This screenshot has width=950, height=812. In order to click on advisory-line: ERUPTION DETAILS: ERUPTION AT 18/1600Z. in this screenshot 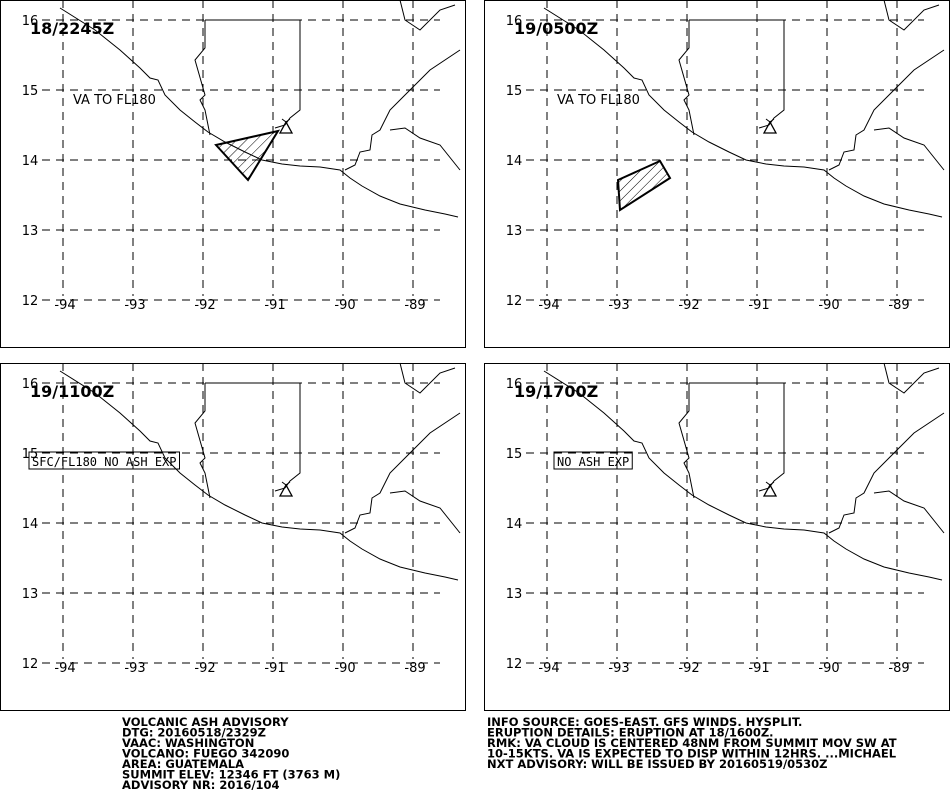, I will do `click(630, 733)`.